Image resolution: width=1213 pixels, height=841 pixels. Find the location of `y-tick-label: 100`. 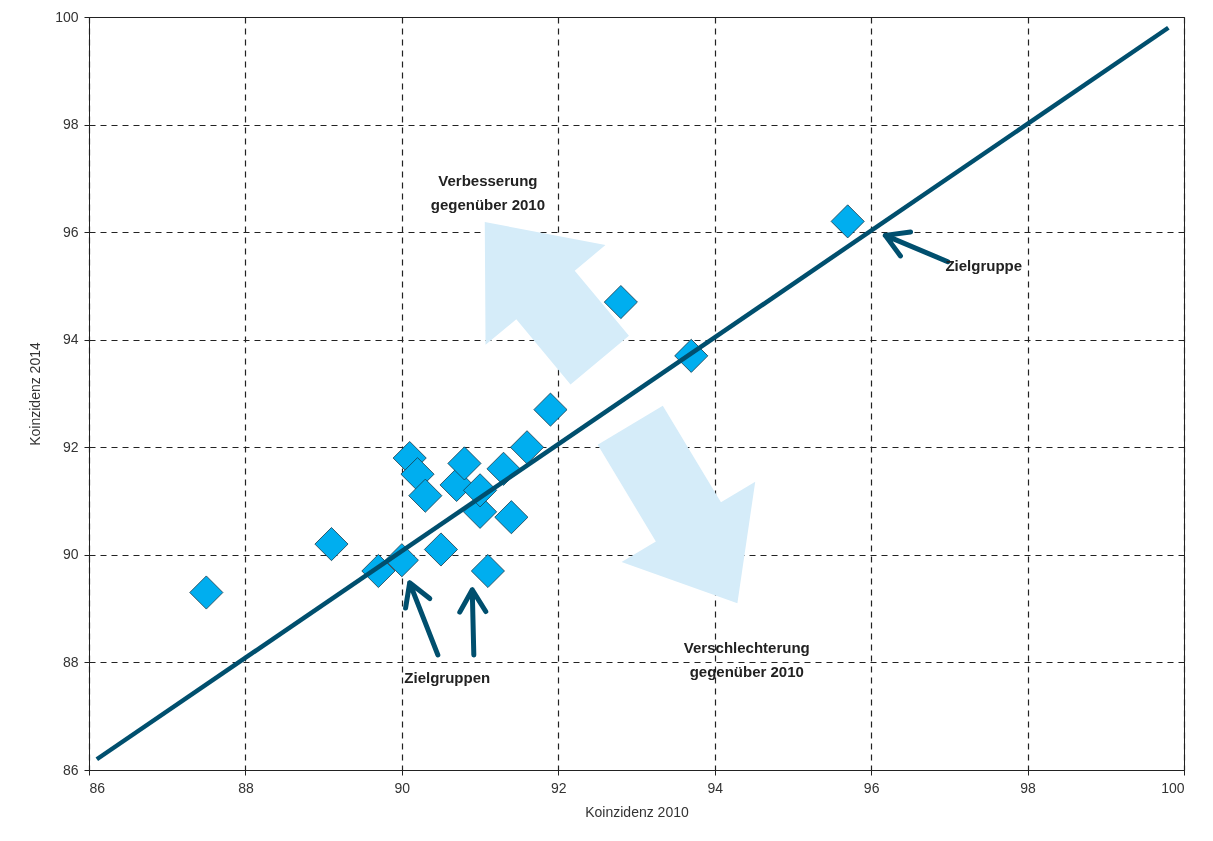

y-tick-label: 100 is located at coordinates (67, 16).